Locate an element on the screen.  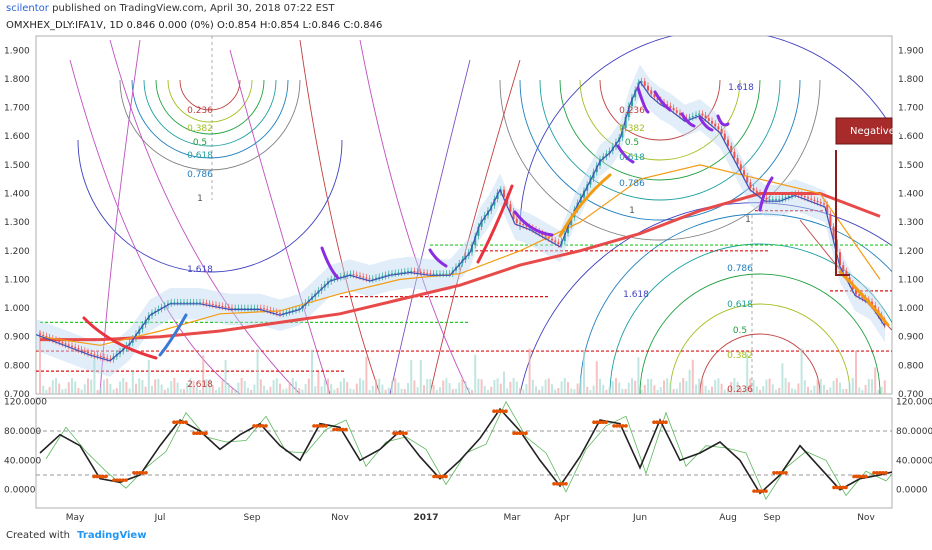
fib-mid-5: 1 is located at coordinates (632, 211).